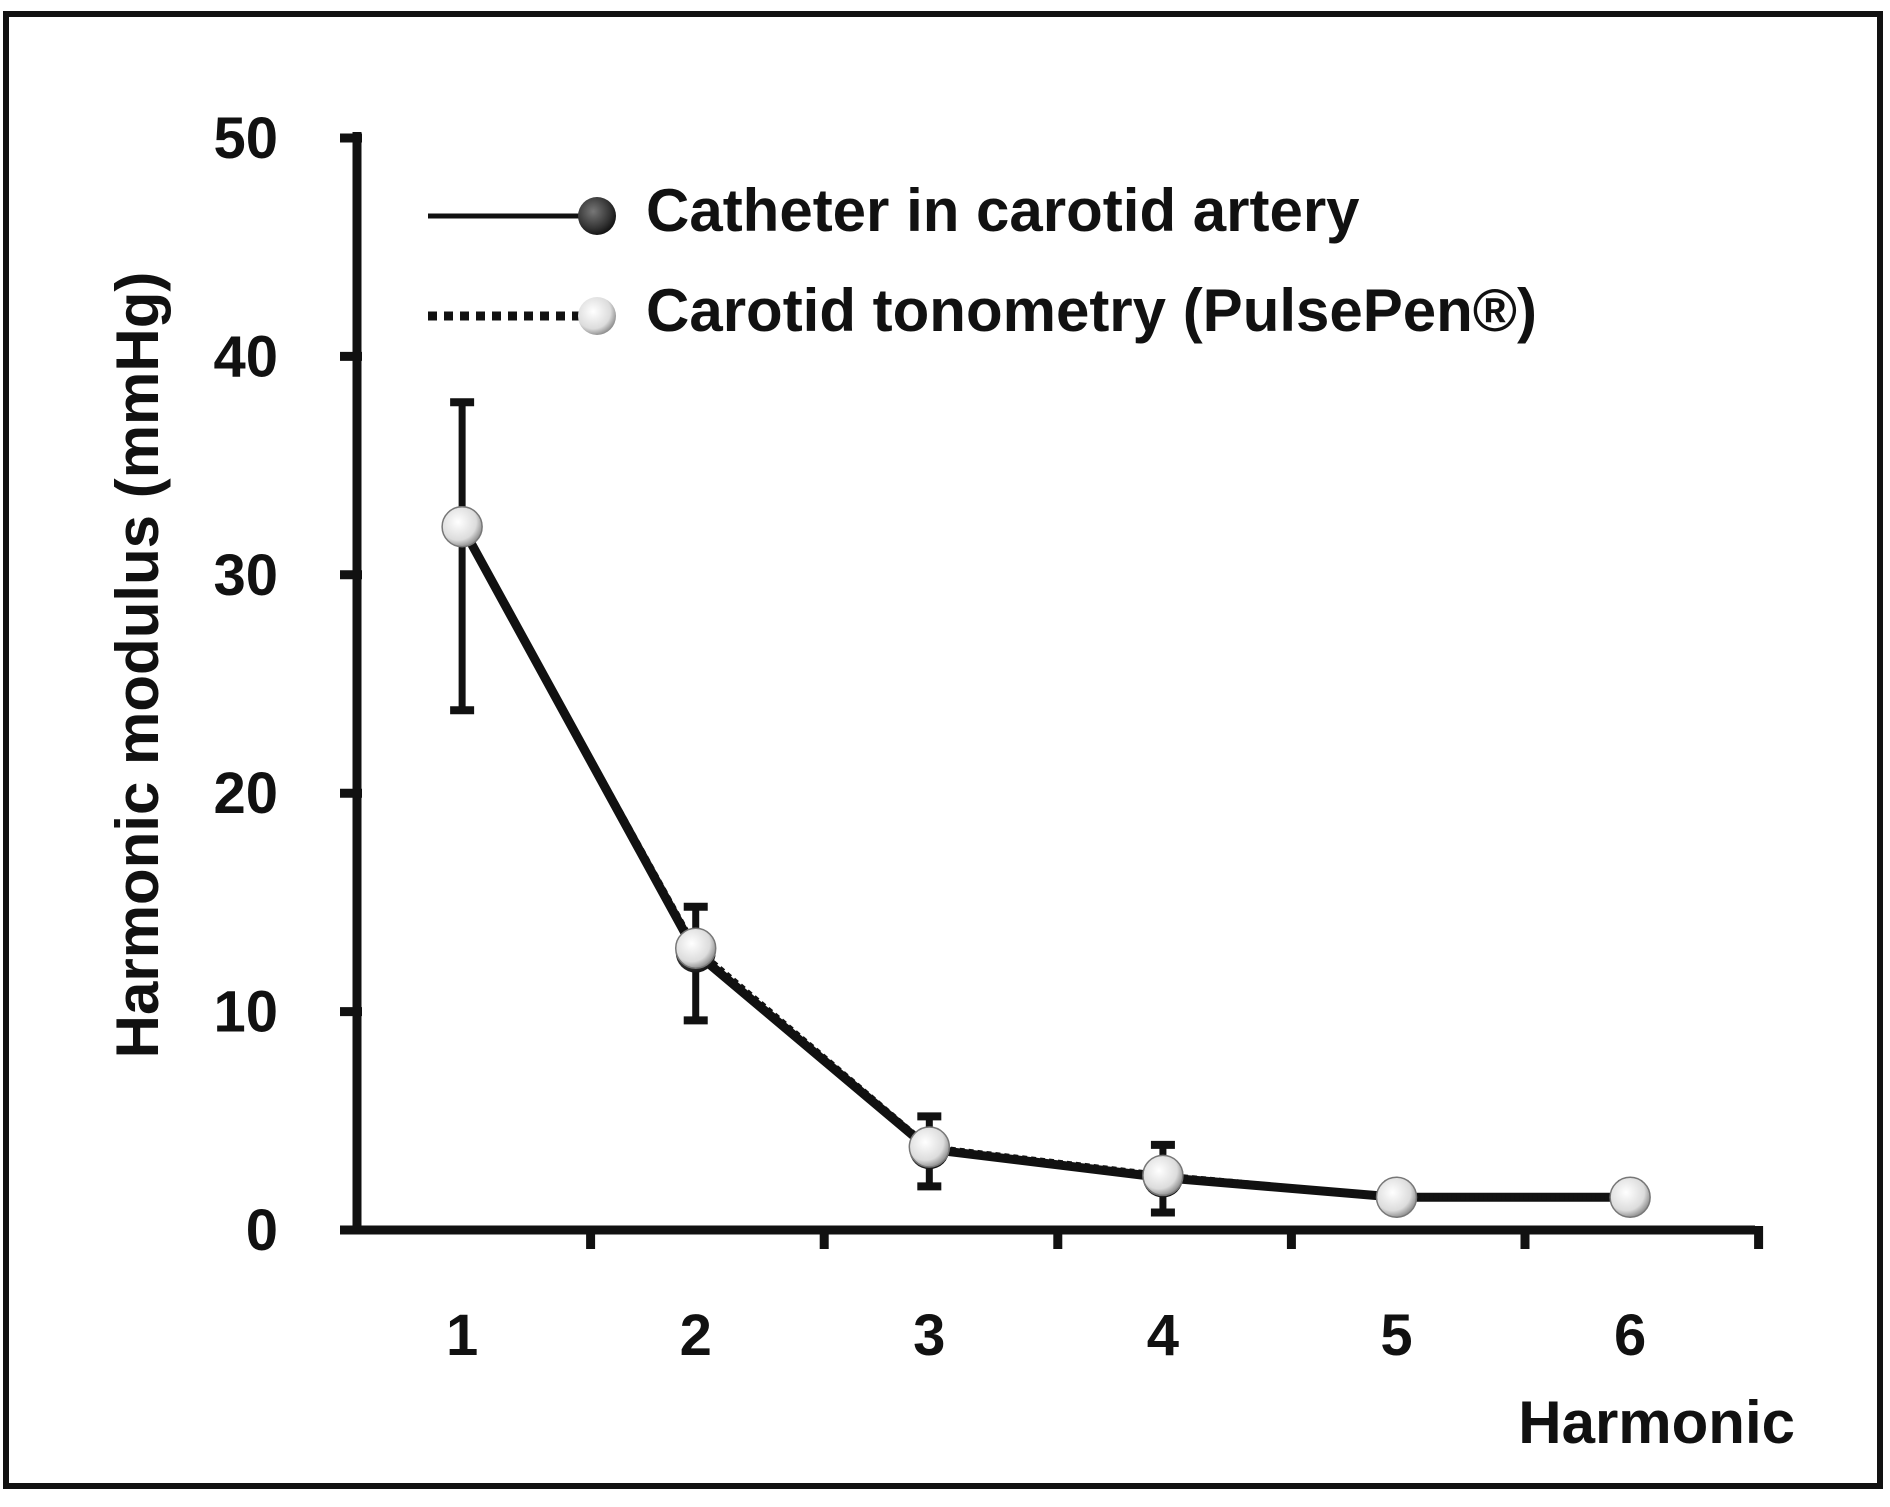 This screenshot has height=1507, width=1890. What do you see at coordinates (1630, 1335) in the screenshot?
I see `x-tick-label-5: 6` at bounding box center [1630, 1335].